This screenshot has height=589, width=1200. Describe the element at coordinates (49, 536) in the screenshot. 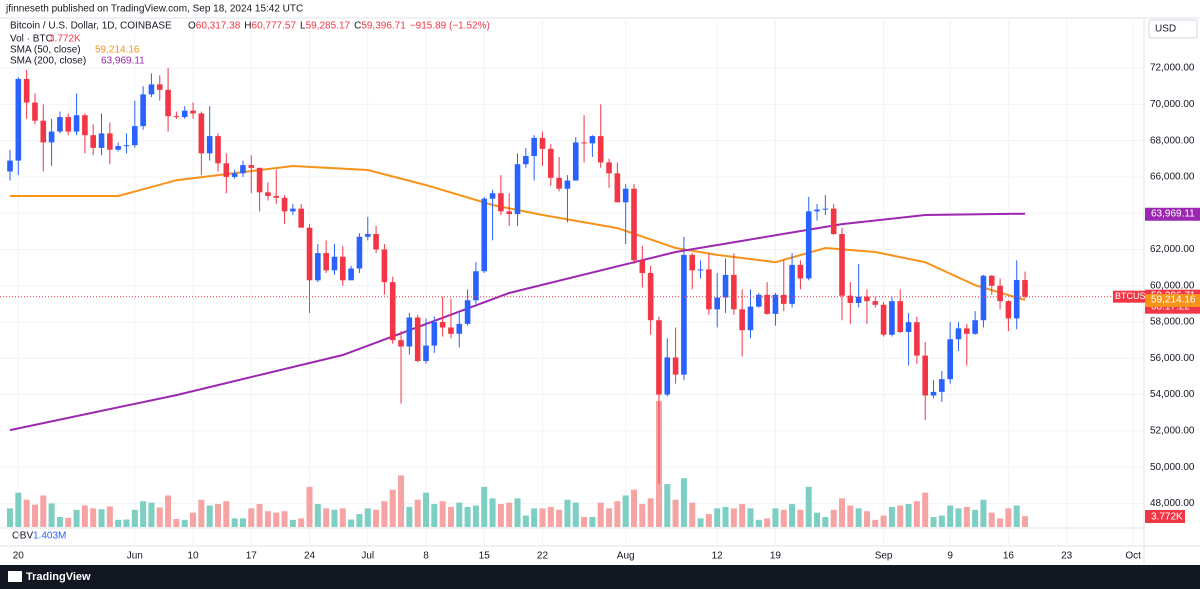

I see `obv-value: 1.403M` at that location.